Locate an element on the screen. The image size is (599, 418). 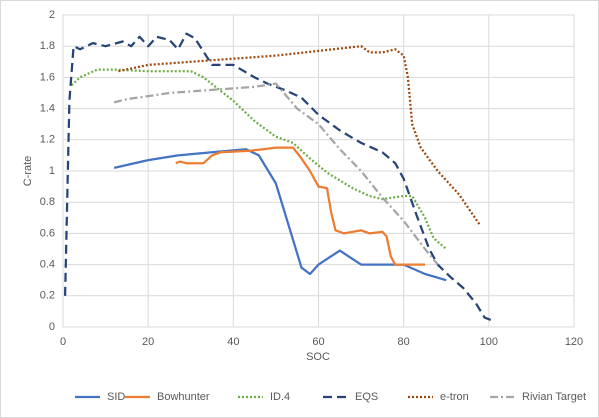
legend-label: e-tron is located at coordinates (454, 397).